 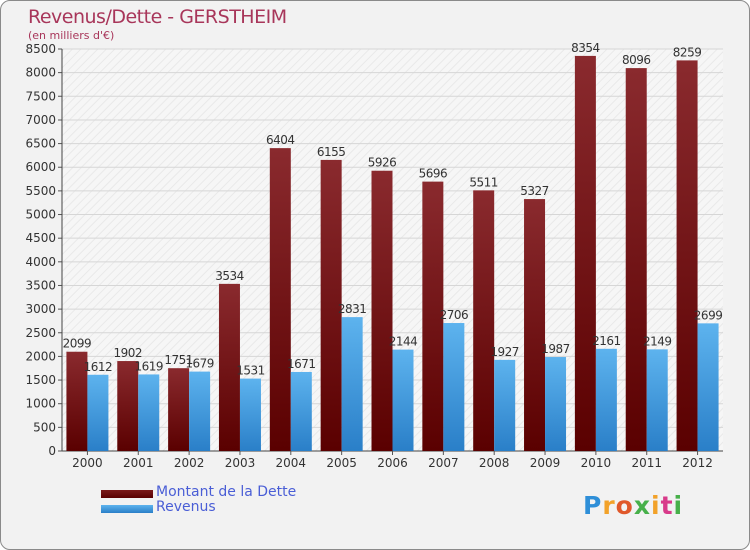 I want to click on y-tick-label: 8500, so click(x=40, y=49).